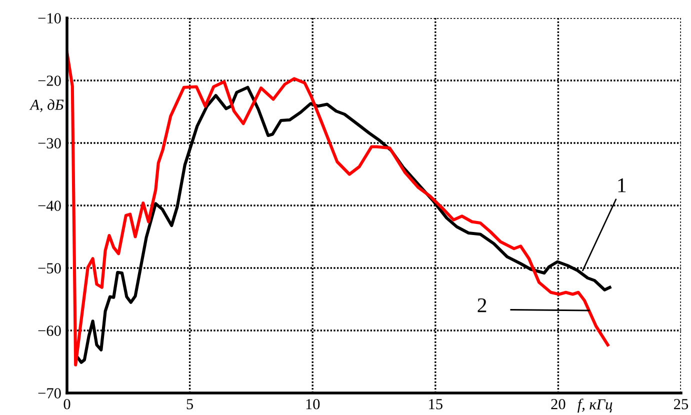  Describe the element at coordinates (190, 404) in the screenshot. I see `x-tick-label: 5` at that location.